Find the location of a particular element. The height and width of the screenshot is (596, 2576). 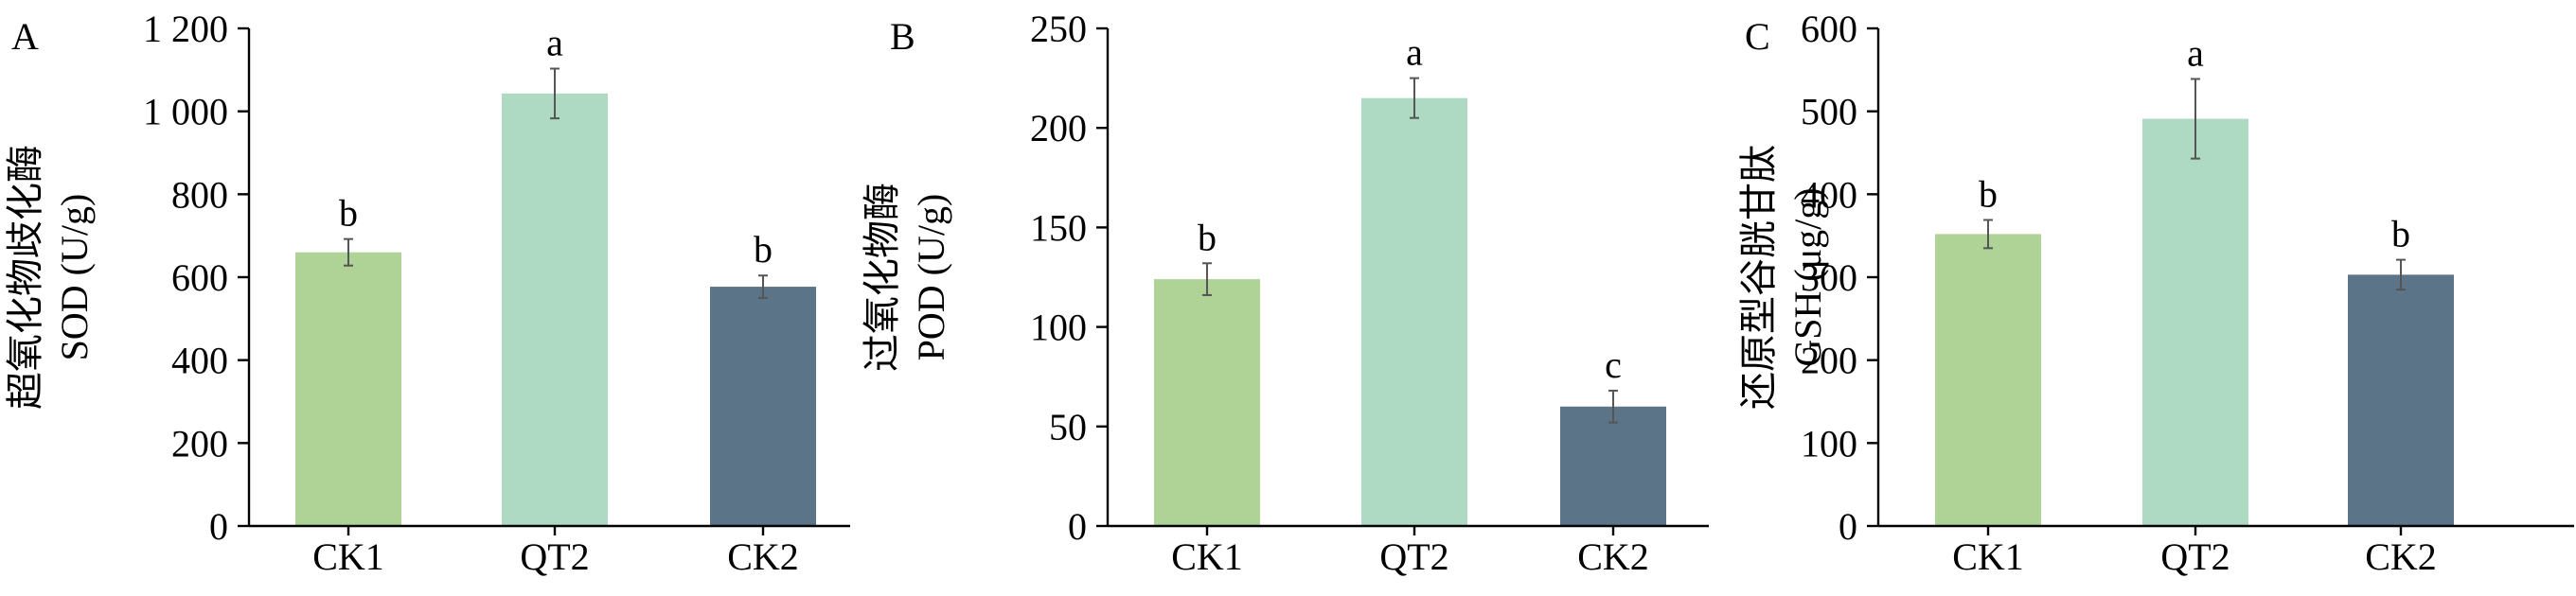

y-axis-label: GSH (μg/g) is located at coordinates (1808, 276).